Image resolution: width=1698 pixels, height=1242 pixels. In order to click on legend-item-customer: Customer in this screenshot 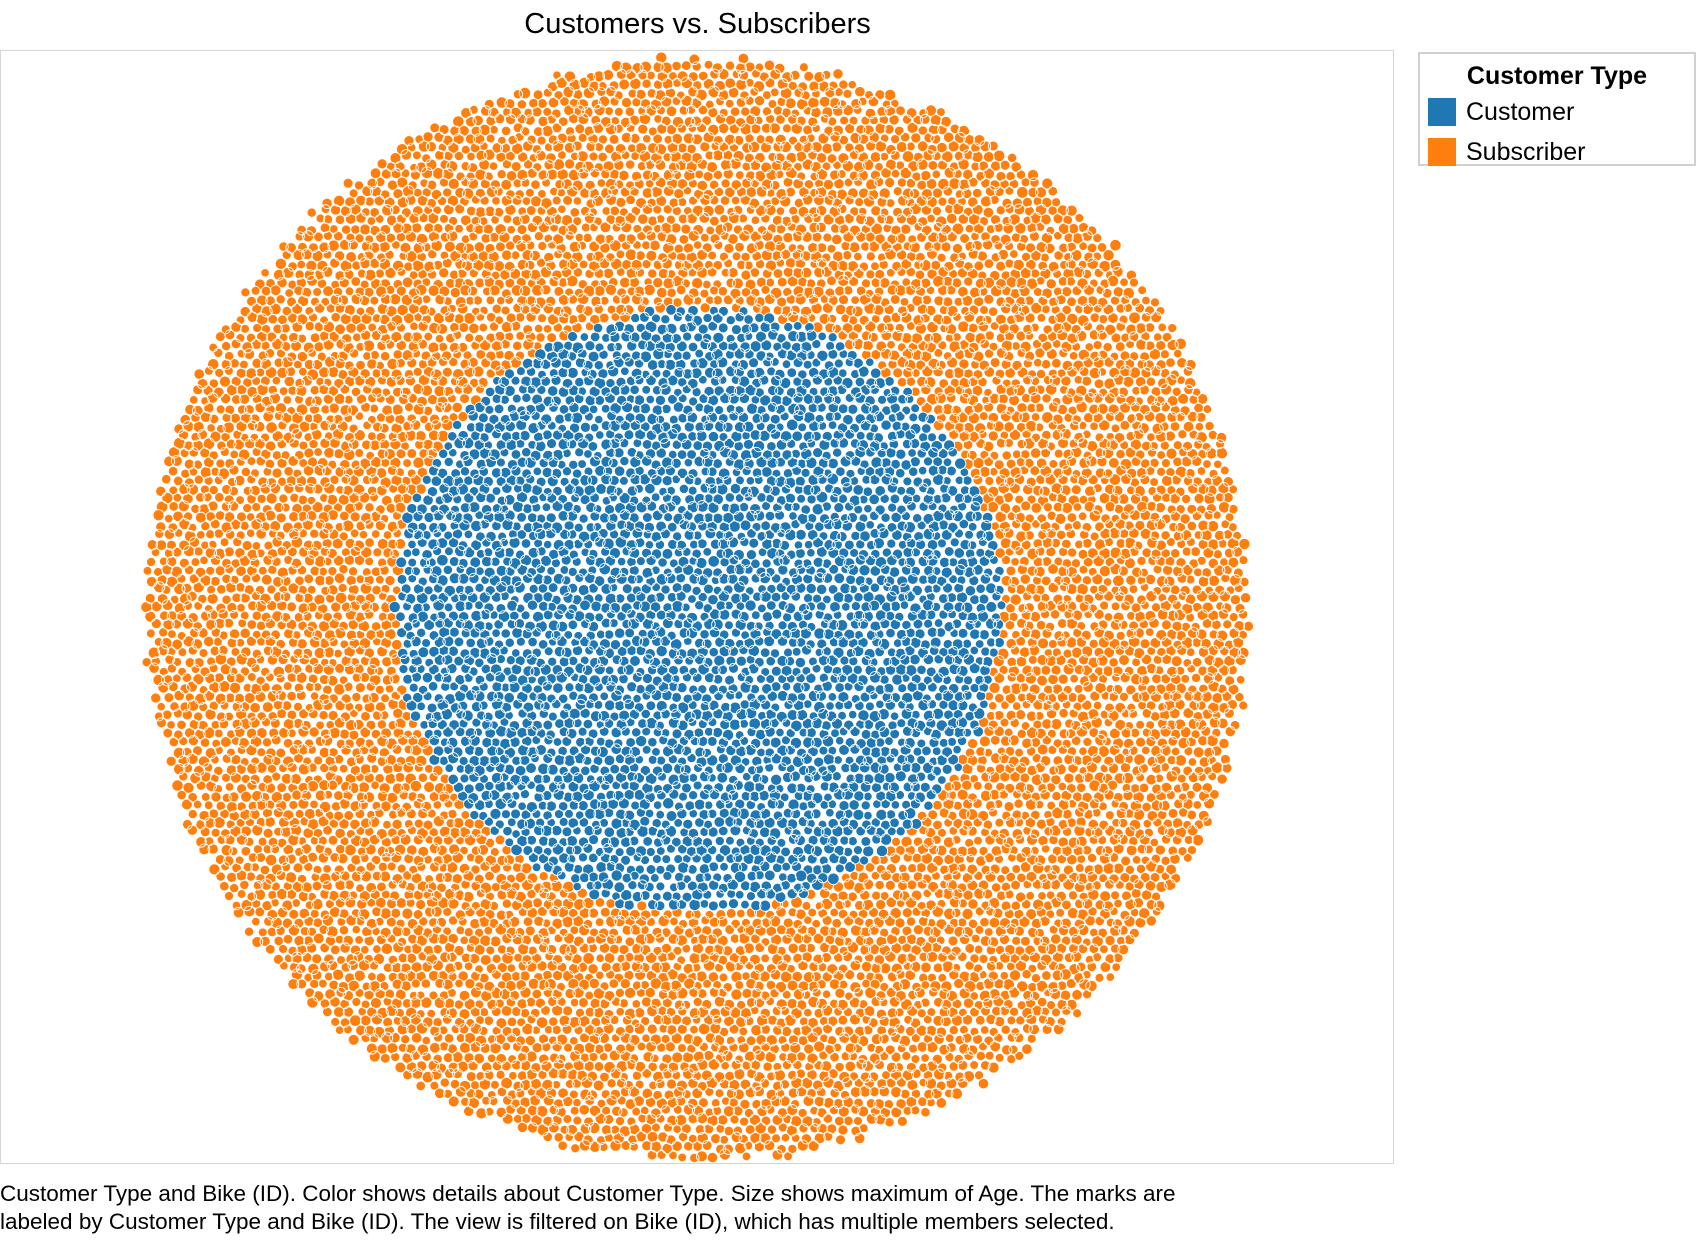, I will do `click(1501, 112)`.